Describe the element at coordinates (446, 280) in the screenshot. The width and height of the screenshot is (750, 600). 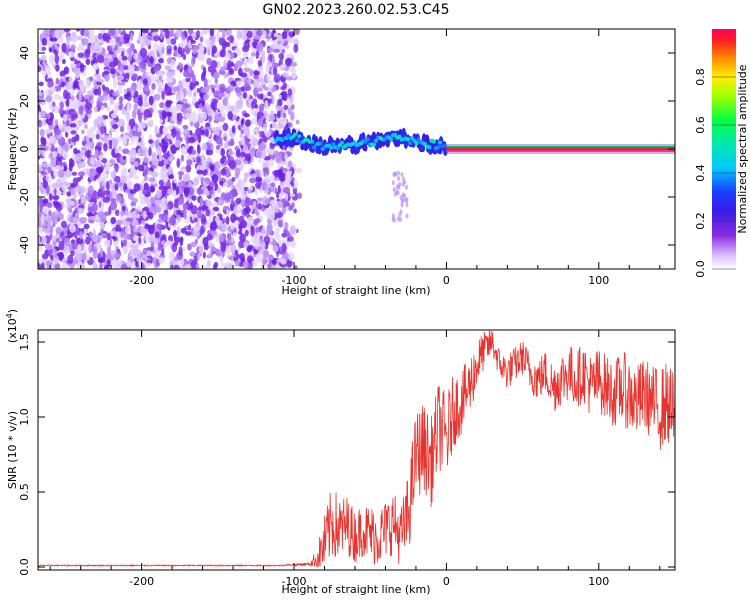
I see `x-tick-label: 0` at that location.